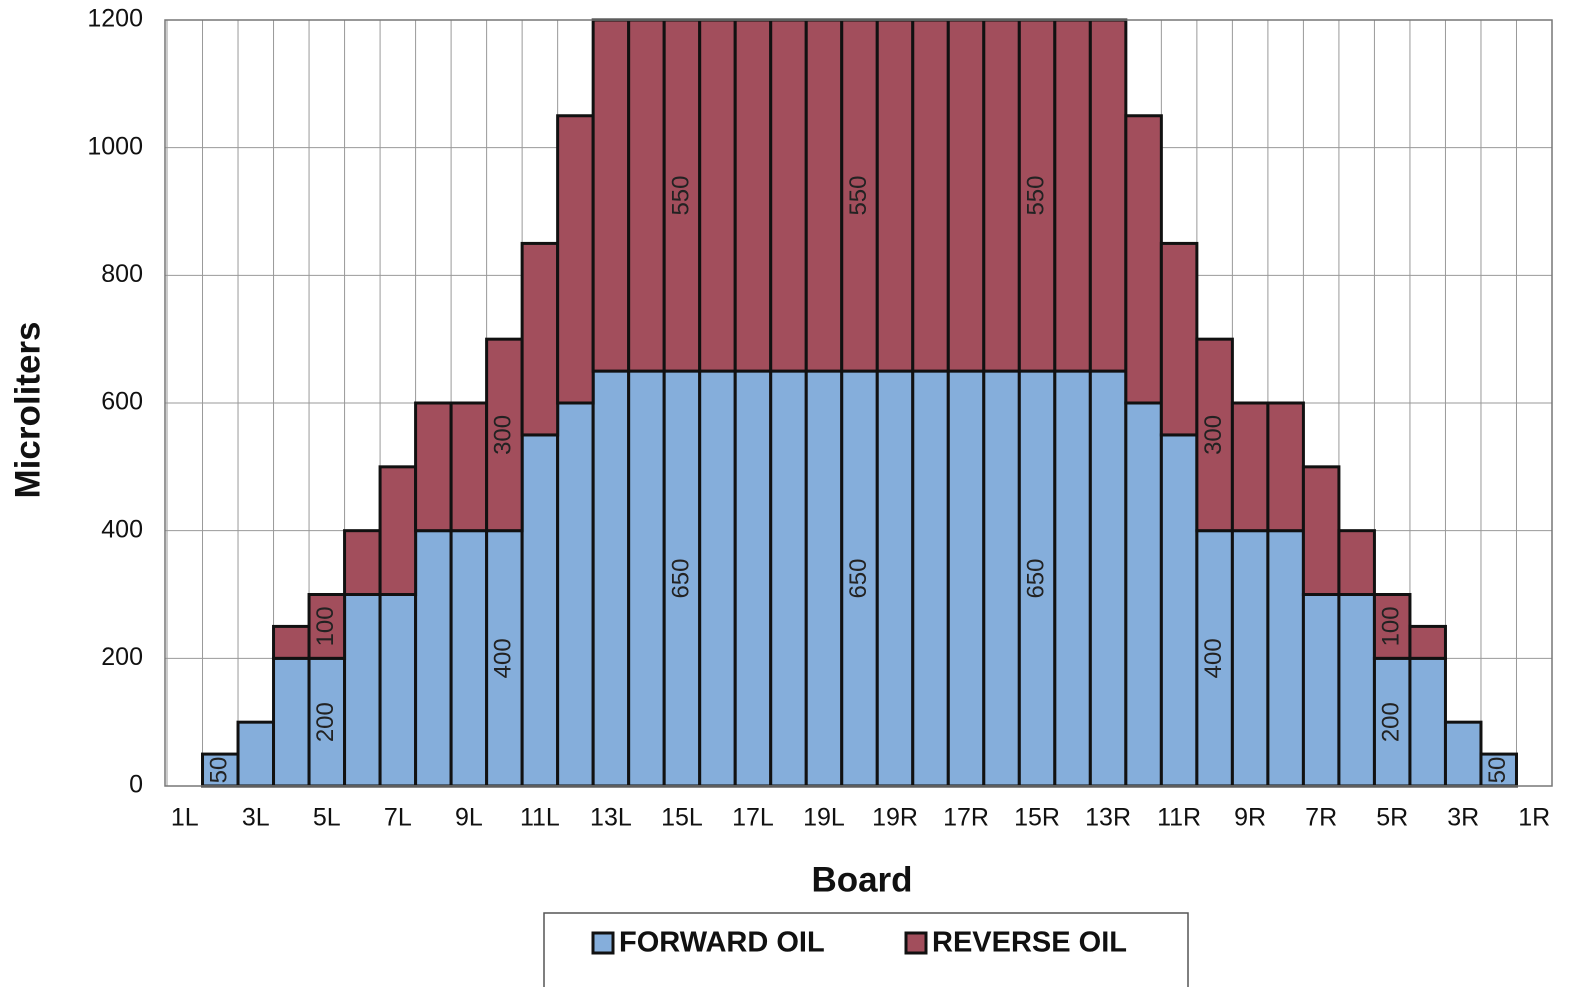 This screenshot has width=1596, height=987. What do you see at coordinates (136, 785) in the screenshot?
I see `y-tick-label: 0` at bounding box center [136, 785].